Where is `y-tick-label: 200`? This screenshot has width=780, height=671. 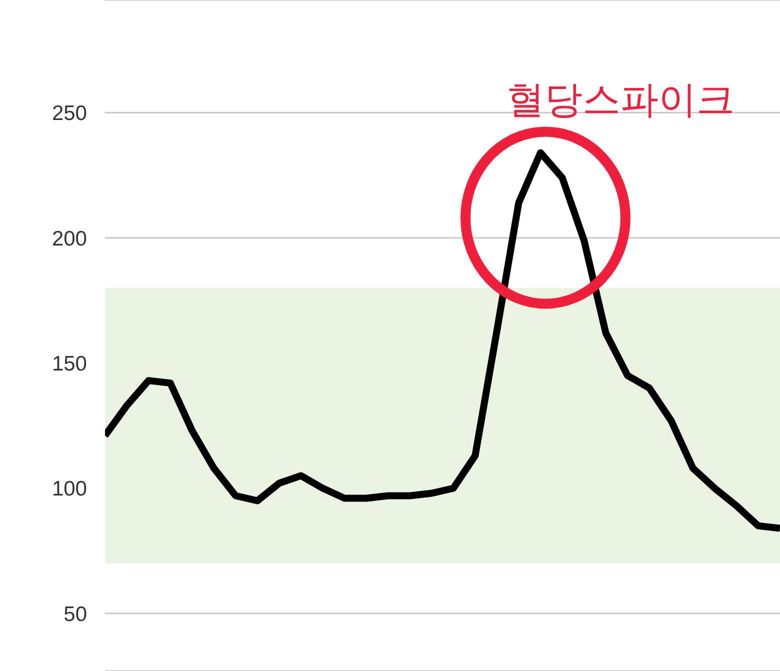 y-tick-label: 200 is located at coordinates (69, 238).